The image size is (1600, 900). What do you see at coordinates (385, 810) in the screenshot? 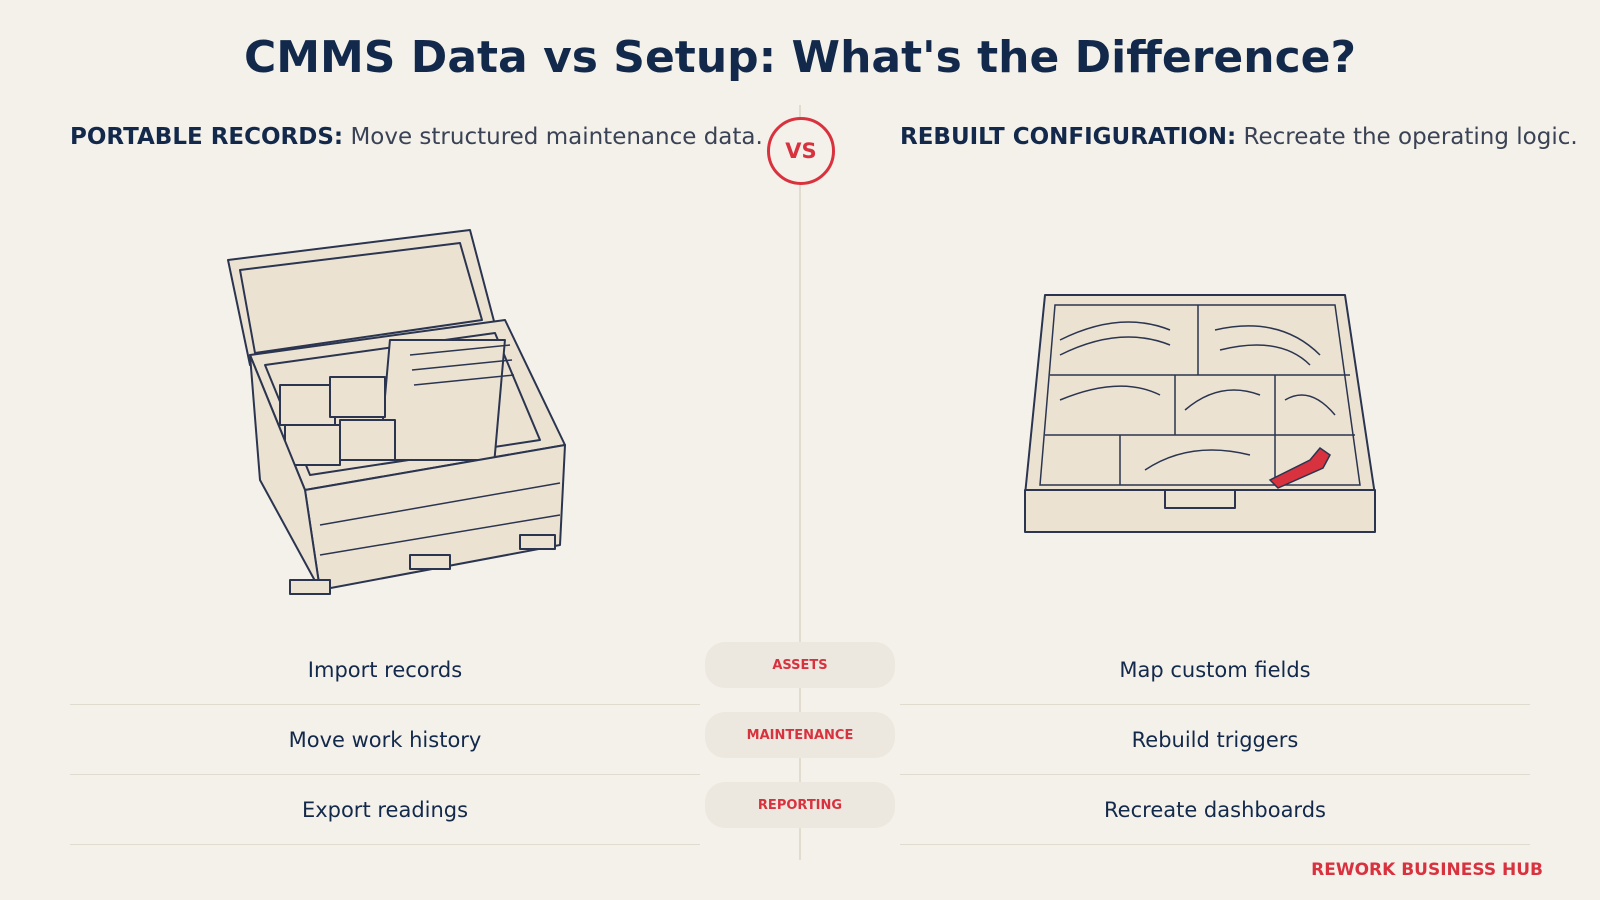
I see `left-item: Export readings` at bounding box center [385, 810].